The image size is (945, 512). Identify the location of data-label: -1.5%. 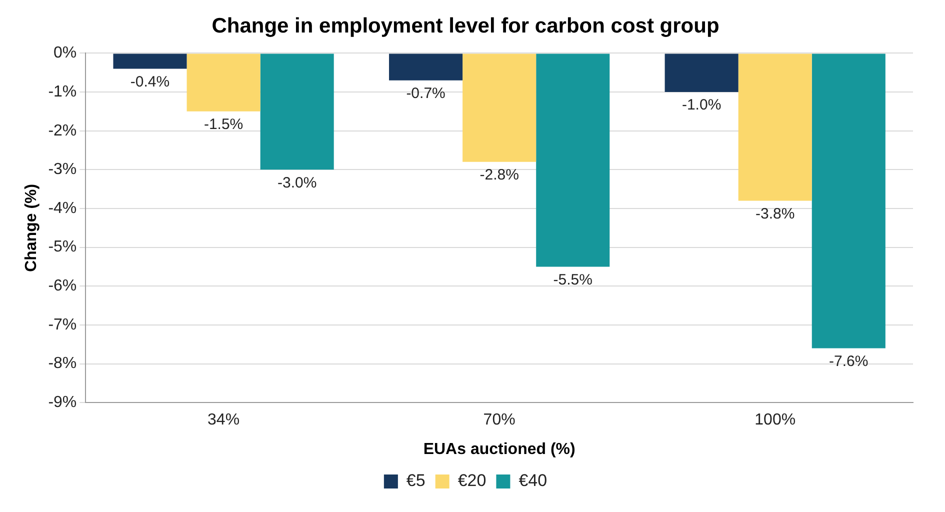
(224, 125).